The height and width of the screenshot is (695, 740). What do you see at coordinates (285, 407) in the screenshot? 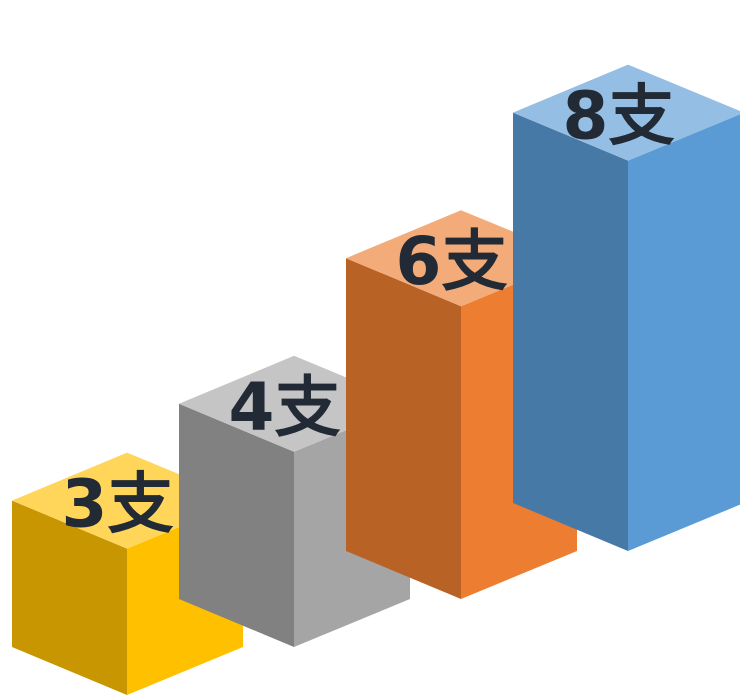
I see `data-label: 4支` at bounding box center [285, 407].